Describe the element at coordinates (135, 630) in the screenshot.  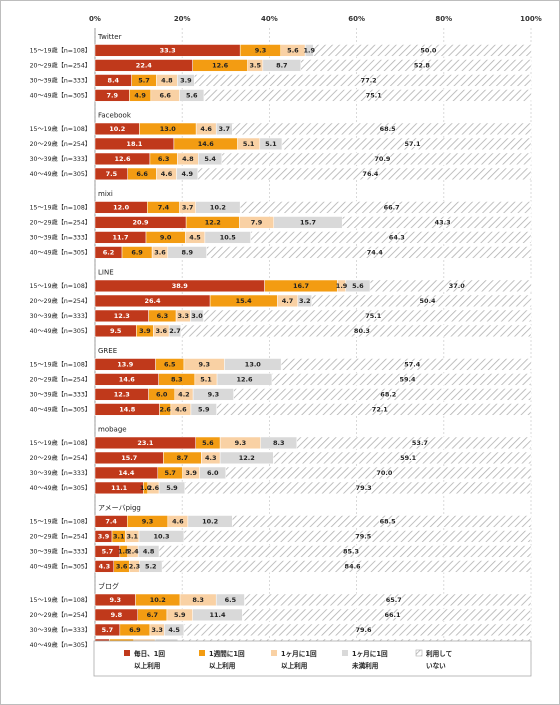
I see `data-label: 6.9` at that location.